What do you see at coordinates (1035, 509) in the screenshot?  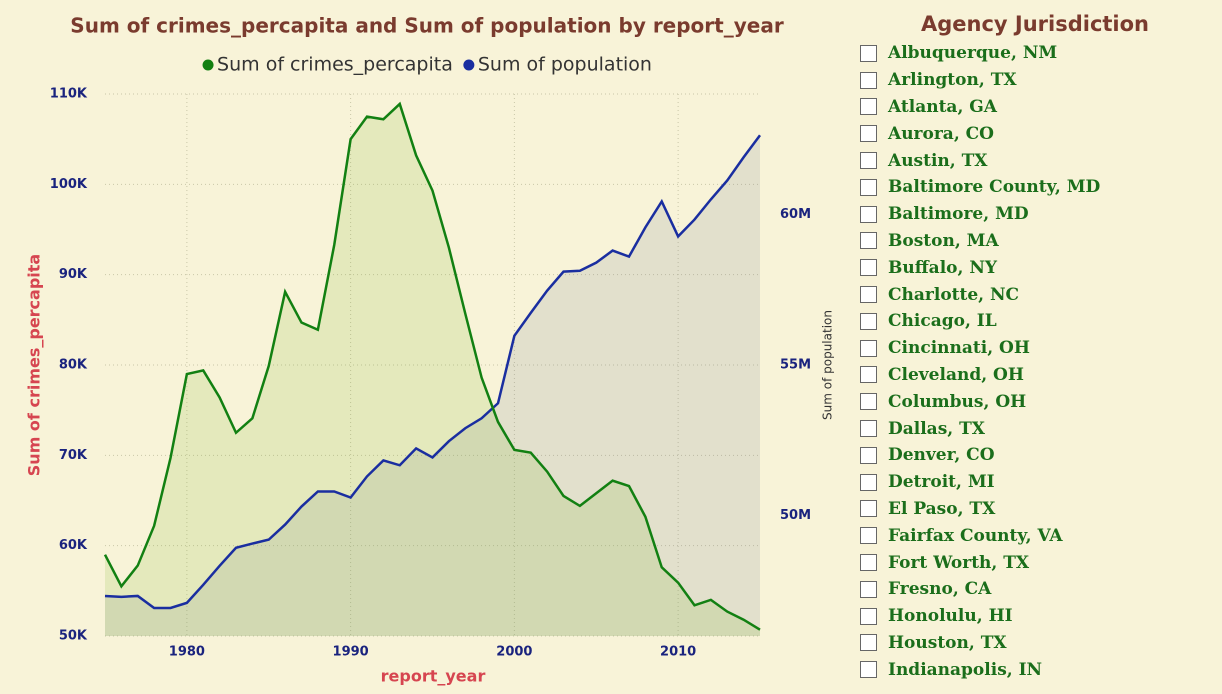 I see `slicer-item: El Paso, TX` at bounding box center [1035, 509].